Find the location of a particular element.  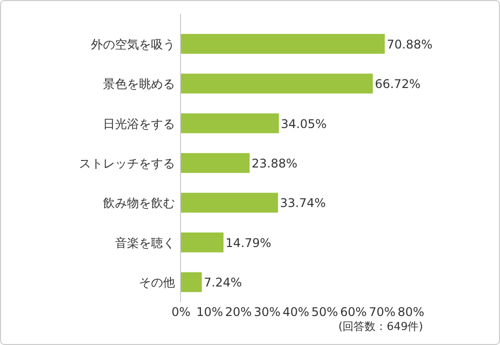

y-tick-label: 音楽を聴く is located at coordinates (145, 243).